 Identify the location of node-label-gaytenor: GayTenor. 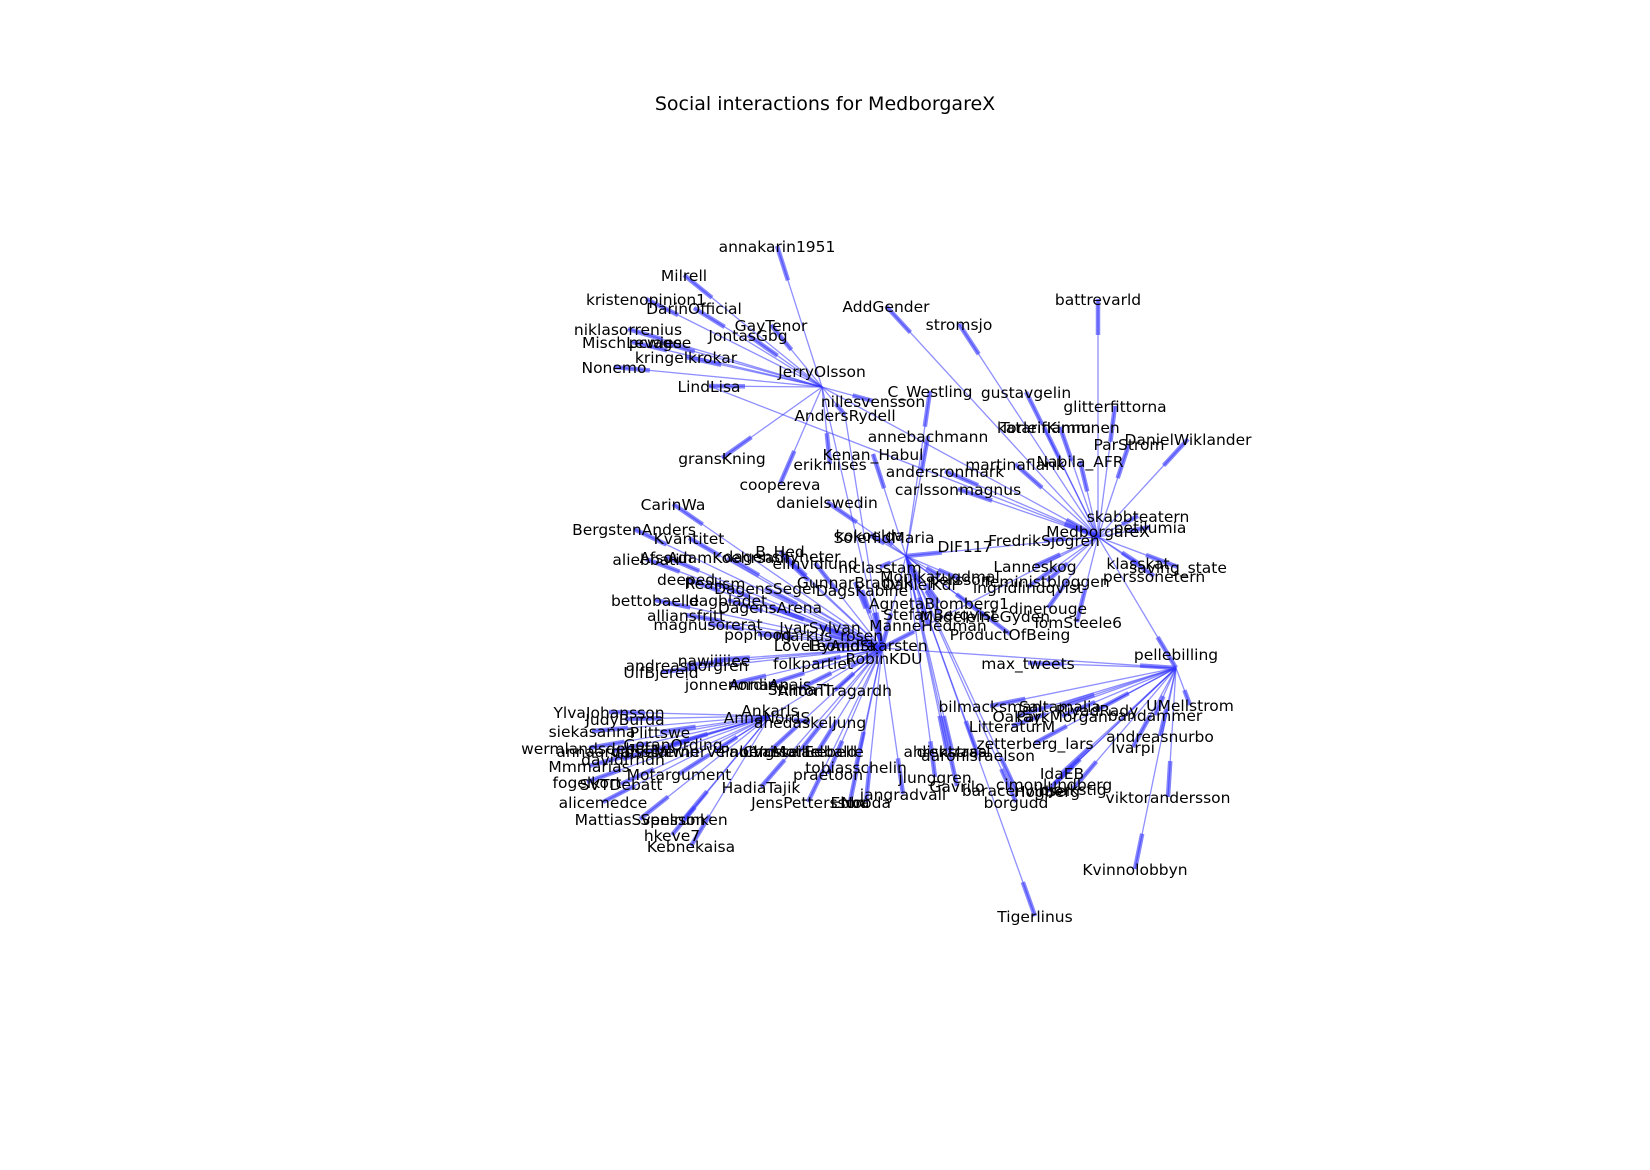
(771, 326).